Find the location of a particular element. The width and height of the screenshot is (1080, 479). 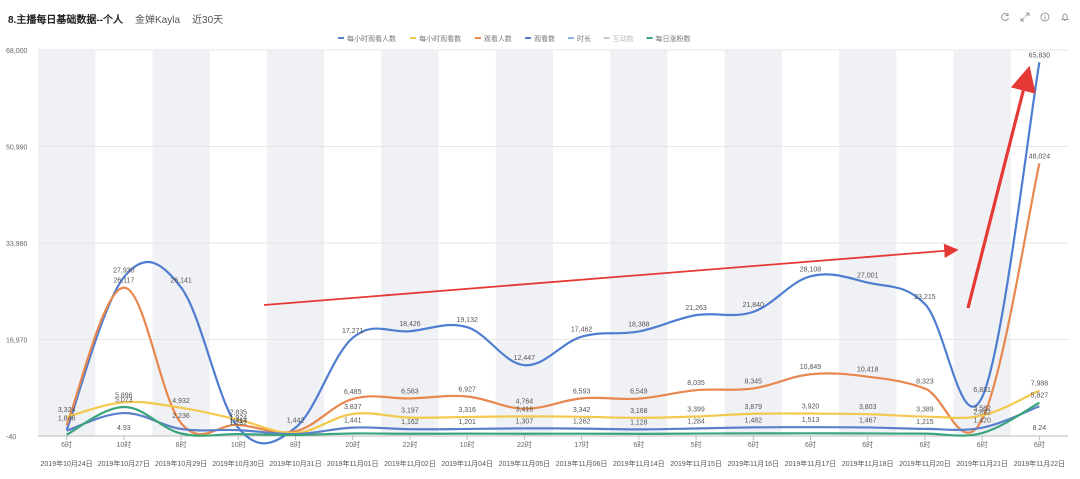

legend-label: 每小时观看数 is located at coordinates (440, 38).